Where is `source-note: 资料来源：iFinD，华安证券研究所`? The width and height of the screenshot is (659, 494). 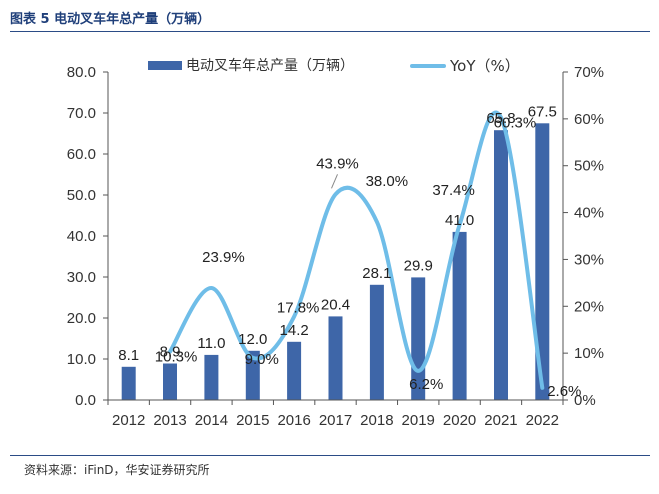
source-note: 资料来源：iFinD，华安证券研究所 is located at coordinates (117, 470).